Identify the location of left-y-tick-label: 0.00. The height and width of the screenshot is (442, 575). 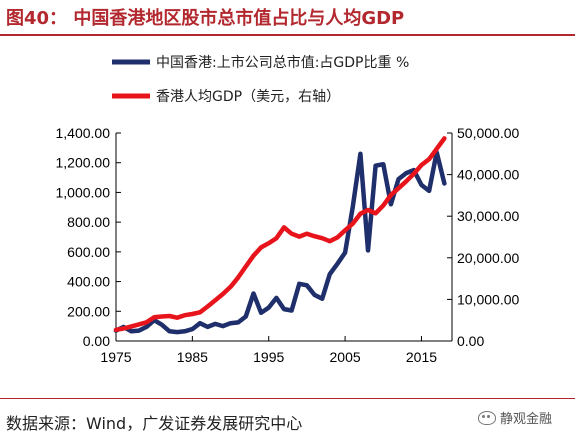
(96, 341).